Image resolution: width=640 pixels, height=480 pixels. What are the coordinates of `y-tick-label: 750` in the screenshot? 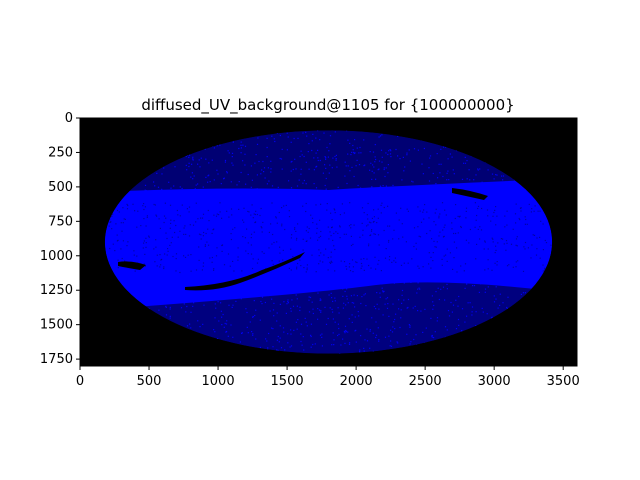 It's located at (60, 221).